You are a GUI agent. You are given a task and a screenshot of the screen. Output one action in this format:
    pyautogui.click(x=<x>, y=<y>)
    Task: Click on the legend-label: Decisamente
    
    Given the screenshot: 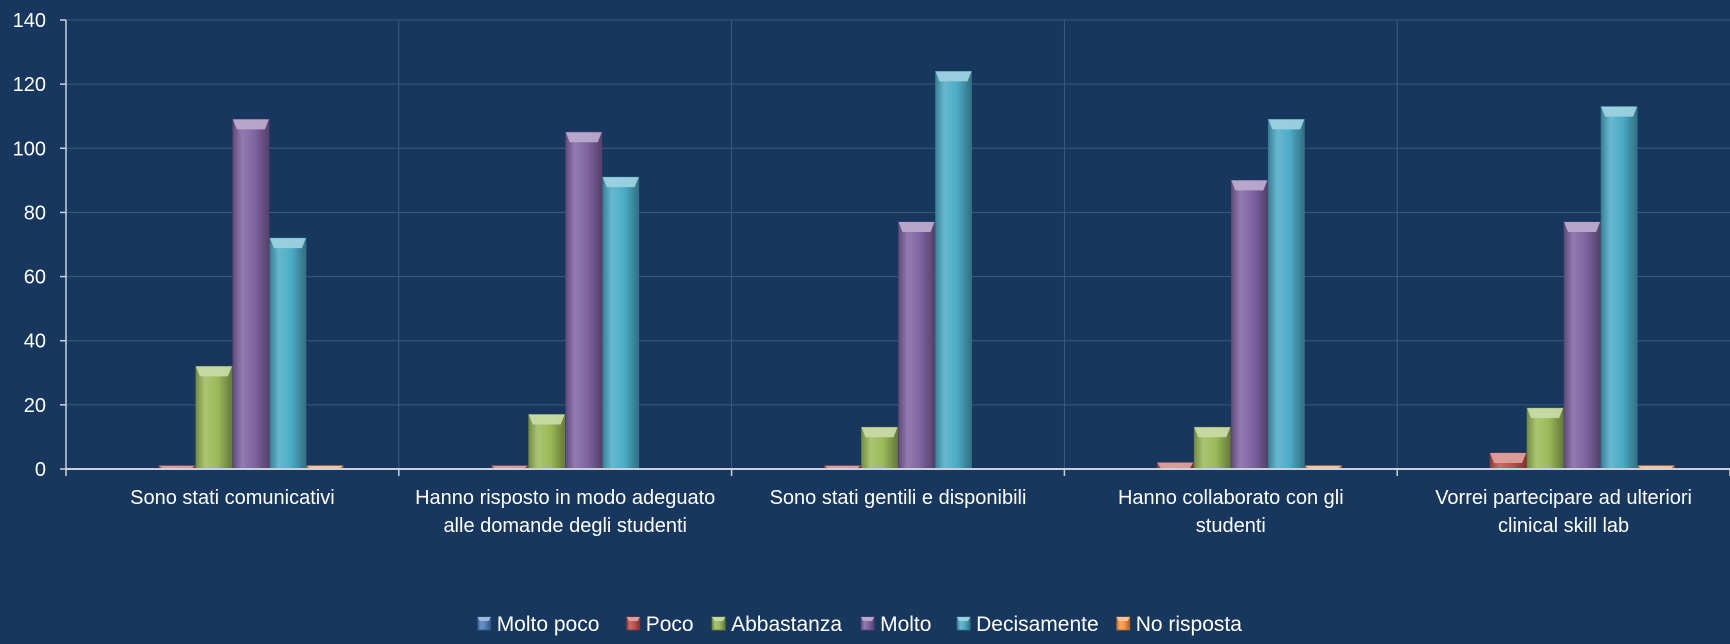 What is the action you would take?
    pyautogui.click(x=1037, y=624)
    